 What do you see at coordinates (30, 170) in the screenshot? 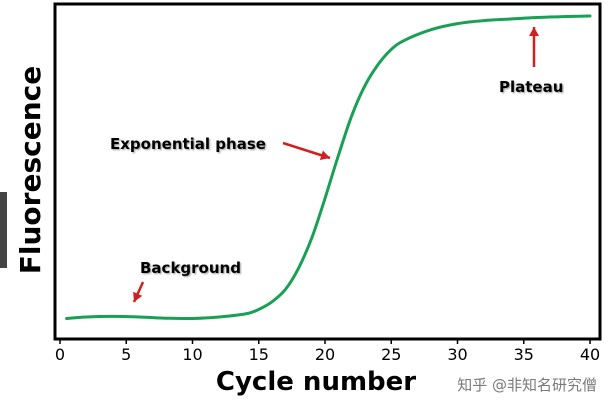
I see `y-axis-label: Fluorescence` at bounding box center [30, 170].